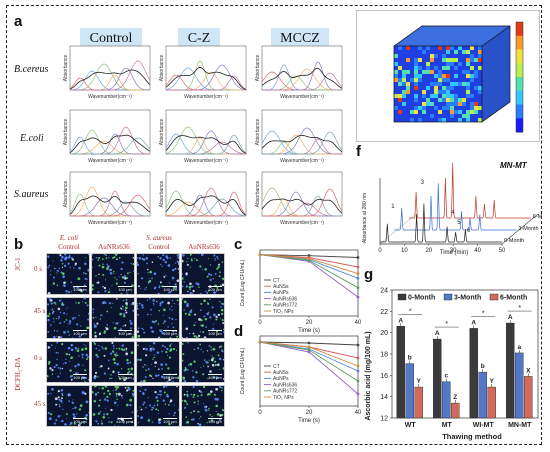  I want to click on micro-row-label: 45 s, so click(40, 311).